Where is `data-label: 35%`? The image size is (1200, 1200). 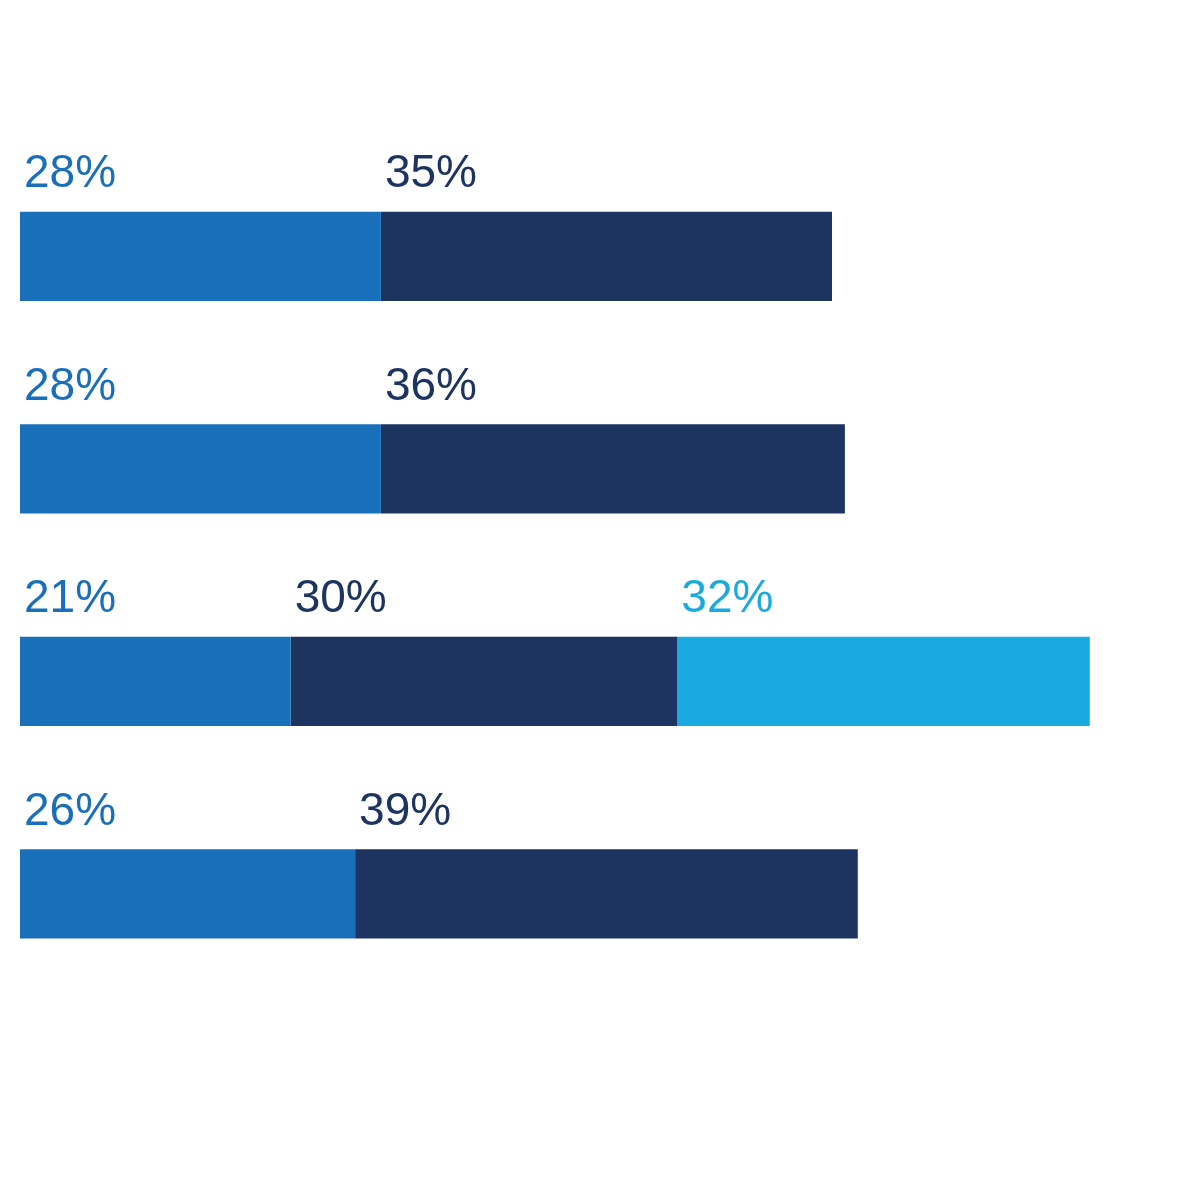 data-label: 35% is located at coordinates (430, 171).